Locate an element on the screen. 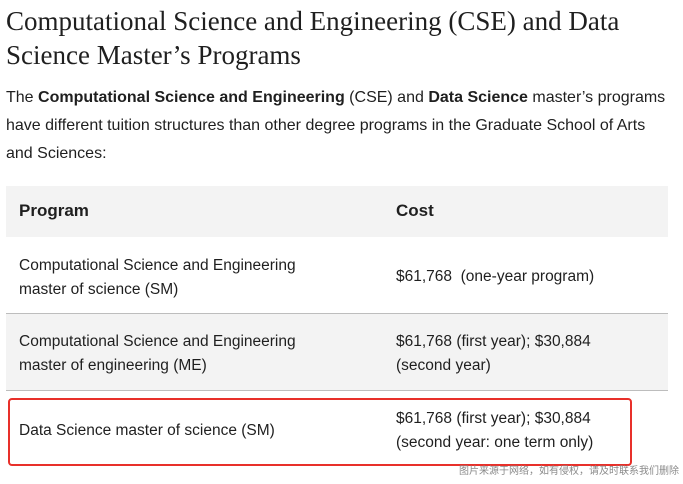  intro-text-2: (CSE) and is located at coordinates (386, 97).